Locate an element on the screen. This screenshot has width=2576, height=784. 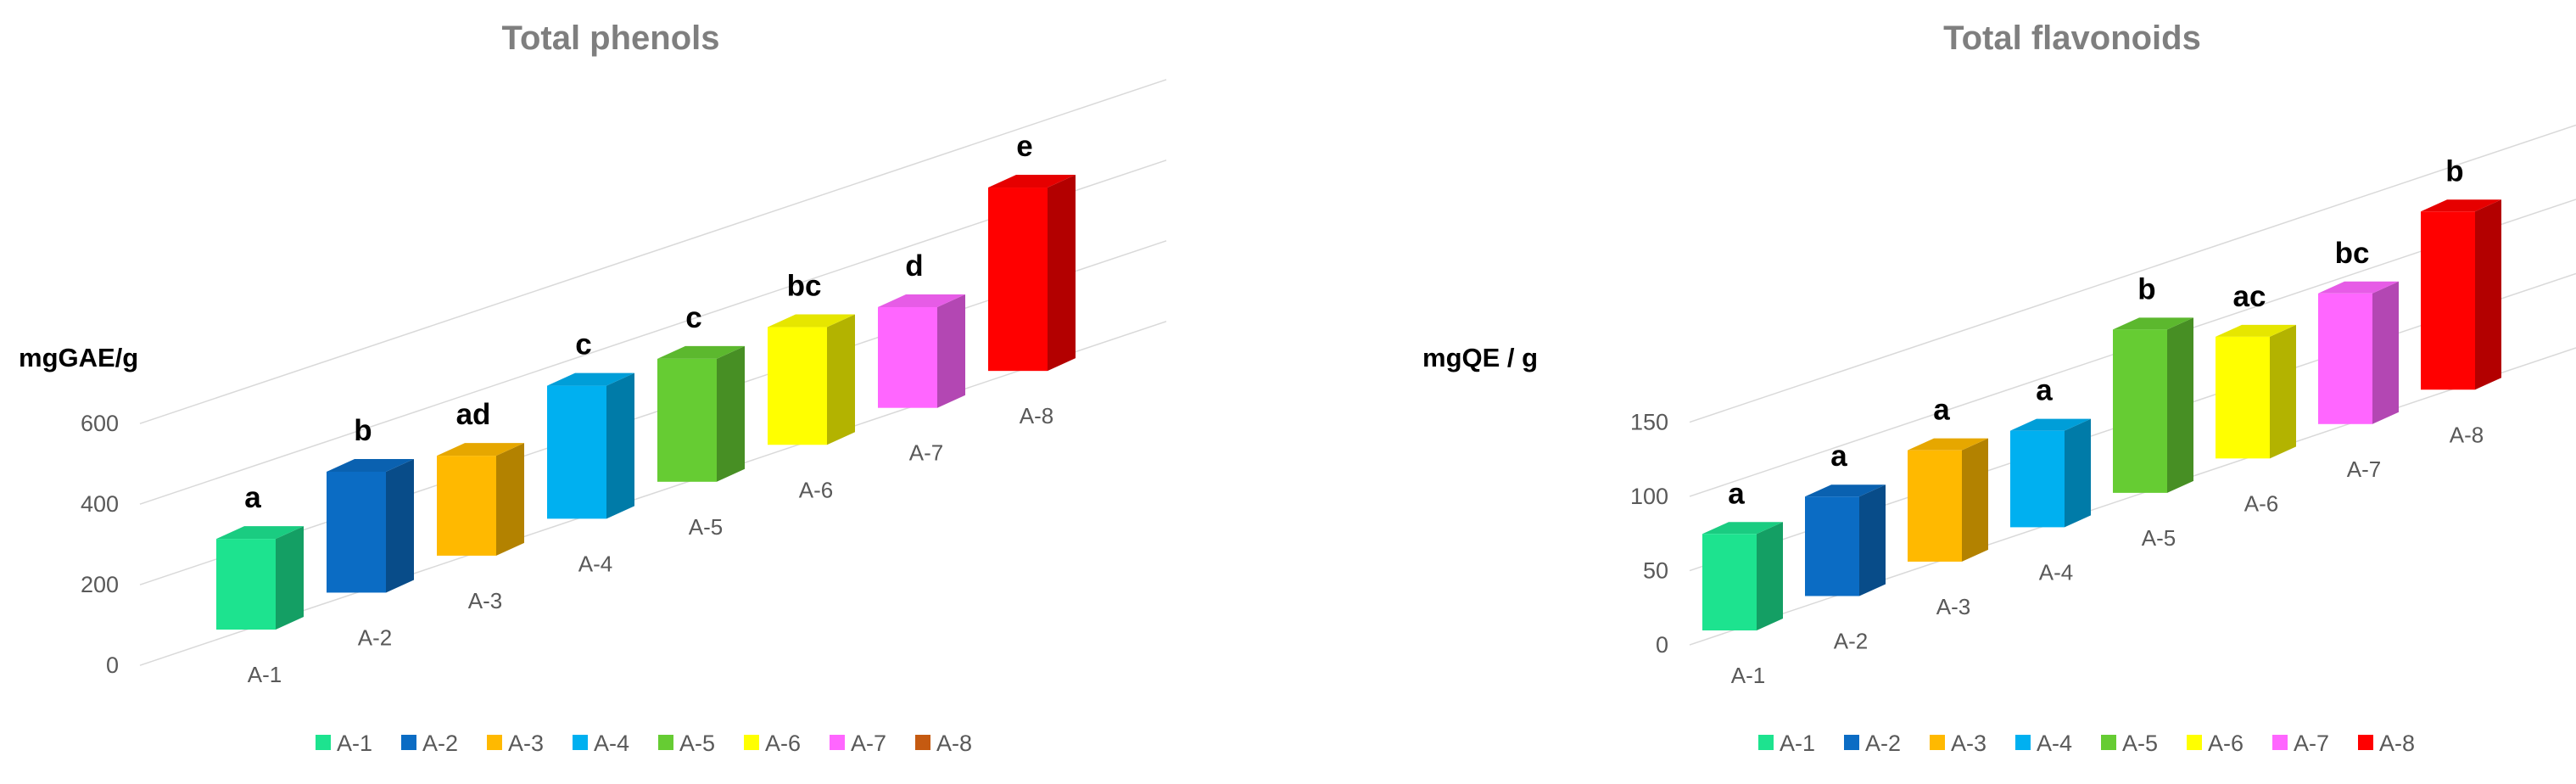
significance-letter: ad is located at coordinates (473, 415).